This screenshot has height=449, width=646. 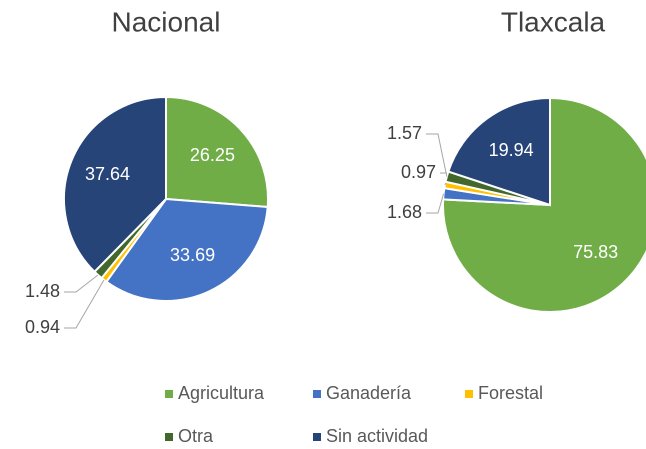 What do you see at coordinates (595, 252) in the screenshot?
I see `data-label: 75.83` at bounding box center [595, 252].